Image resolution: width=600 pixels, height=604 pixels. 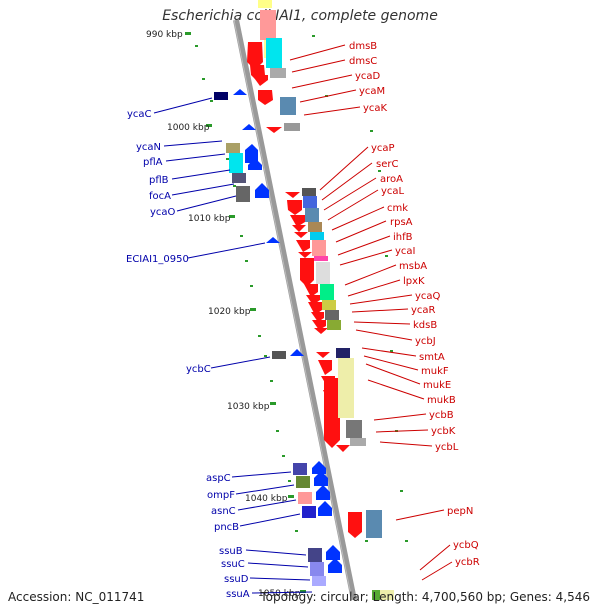 What do you see at coordinates (425, 325) in the screenshot?
I see `gene-label: kdsB` at bounding box center [425, 325].